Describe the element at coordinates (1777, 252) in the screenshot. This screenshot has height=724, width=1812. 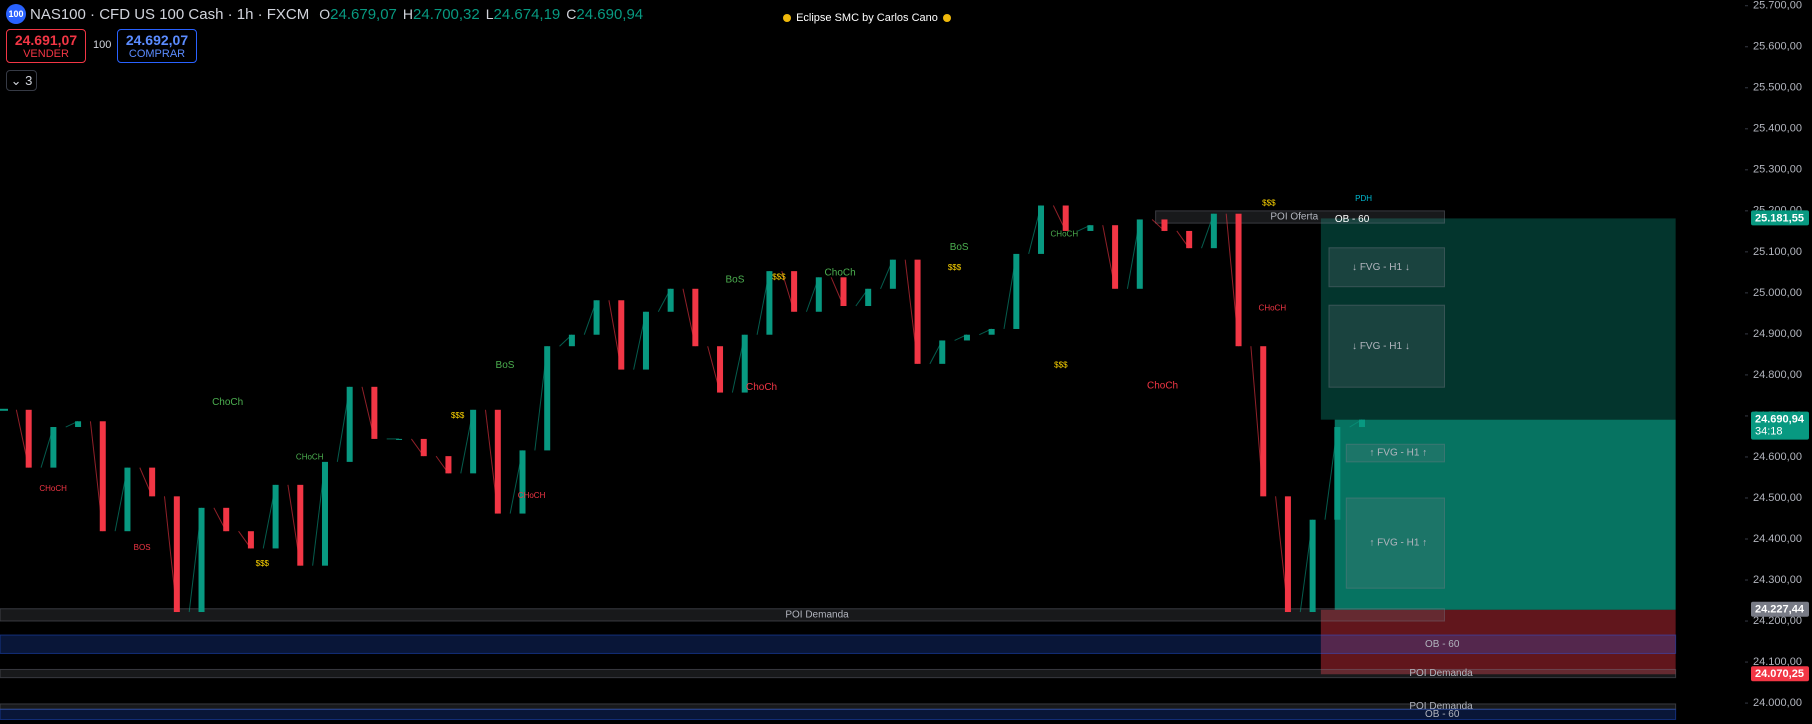
I see `y-tick-label: 25.100,00` at that location.